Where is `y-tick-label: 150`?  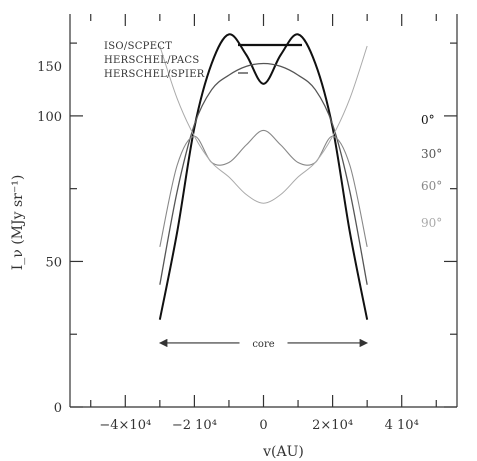 y-tick-label: 150 is located at coordinates (49, 67).